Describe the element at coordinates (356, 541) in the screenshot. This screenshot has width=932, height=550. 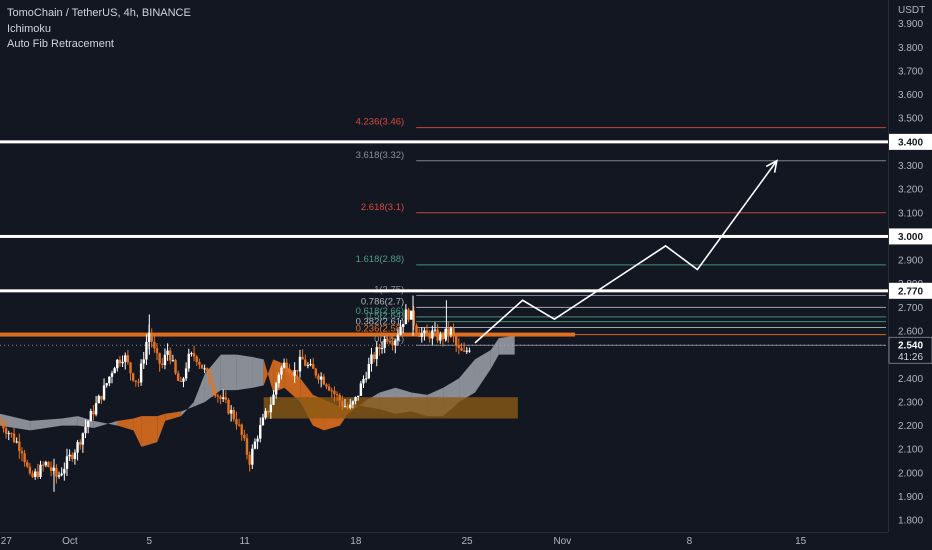
I see `time-tick-label: 18` at that location.